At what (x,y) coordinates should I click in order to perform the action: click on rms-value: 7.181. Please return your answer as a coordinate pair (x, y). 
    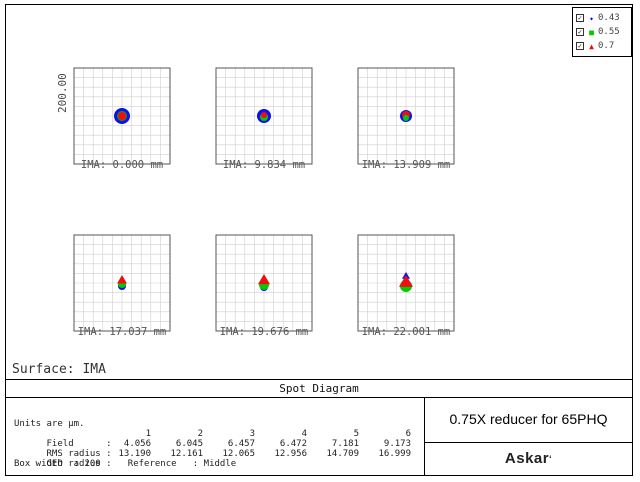
    Looking at the image, I should click on (345, 444).